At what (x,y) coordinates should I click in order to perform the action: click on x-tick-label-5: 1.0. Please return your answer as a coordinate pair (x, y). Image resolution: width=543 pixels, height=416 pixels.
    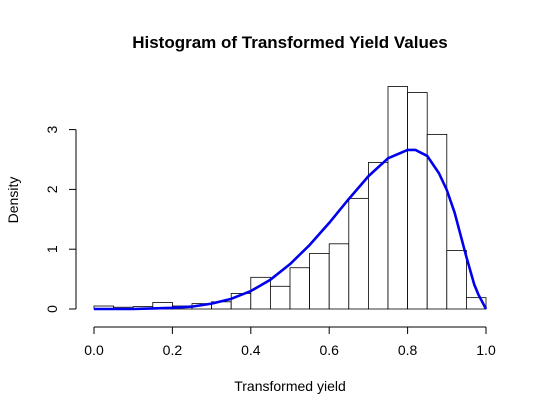
    Looking at the image, I should click on (486, 350).